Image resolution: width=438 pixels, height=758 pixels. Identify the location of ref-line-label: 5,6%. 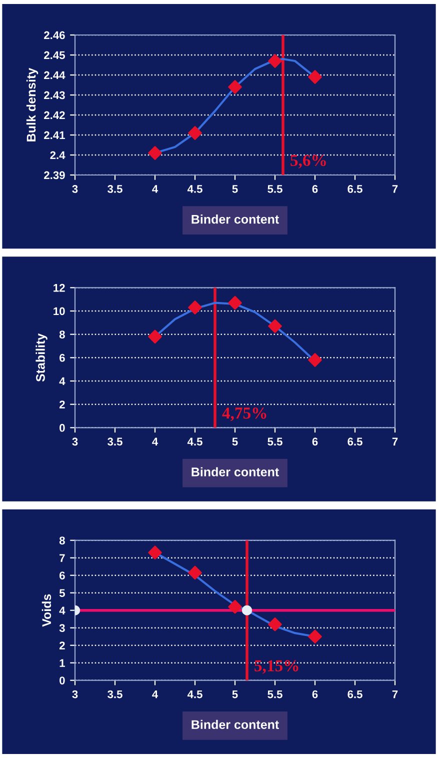
(308, 161).